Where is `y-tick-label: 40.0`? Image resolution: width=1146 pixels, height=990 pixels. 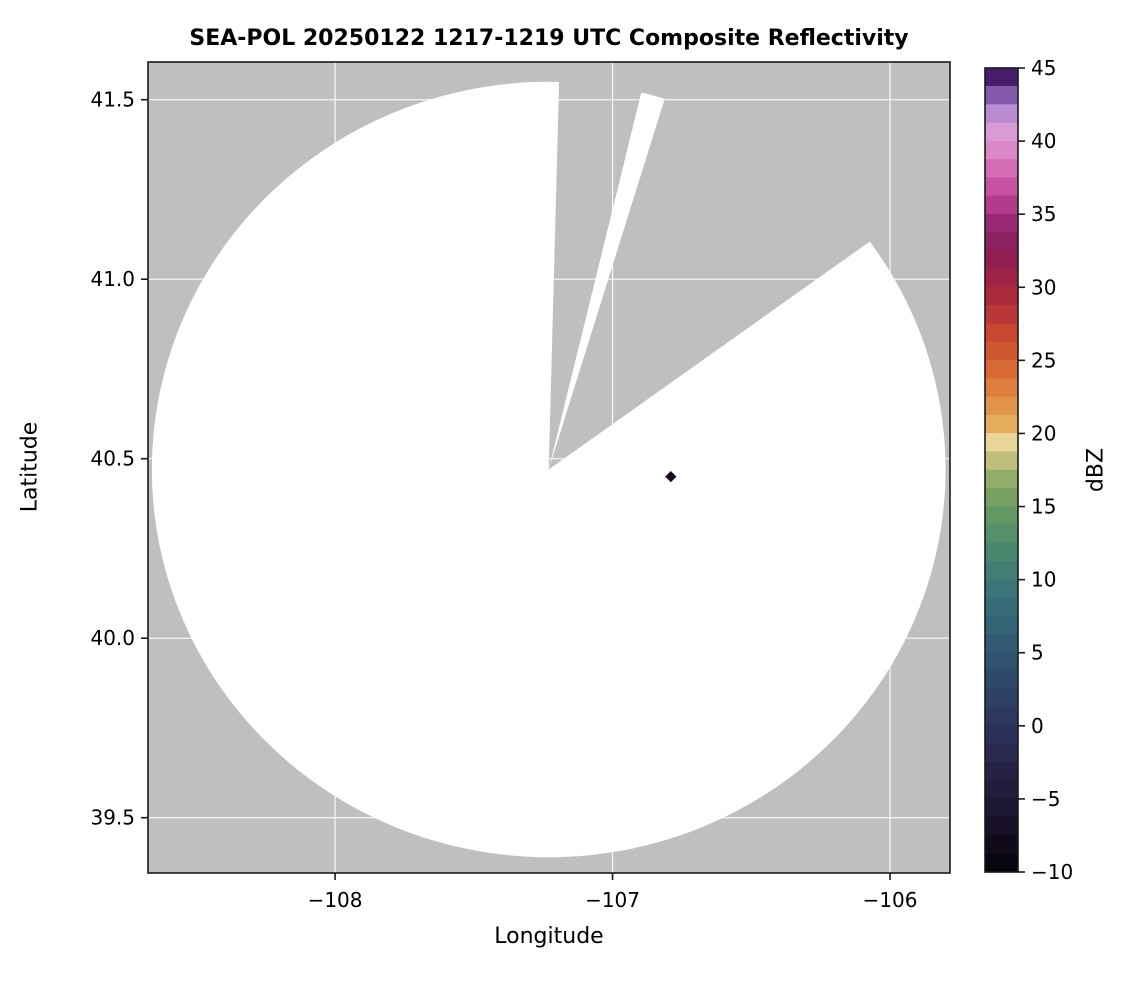
y-tick-label: 40.0 is located at coordinates (112, 638).